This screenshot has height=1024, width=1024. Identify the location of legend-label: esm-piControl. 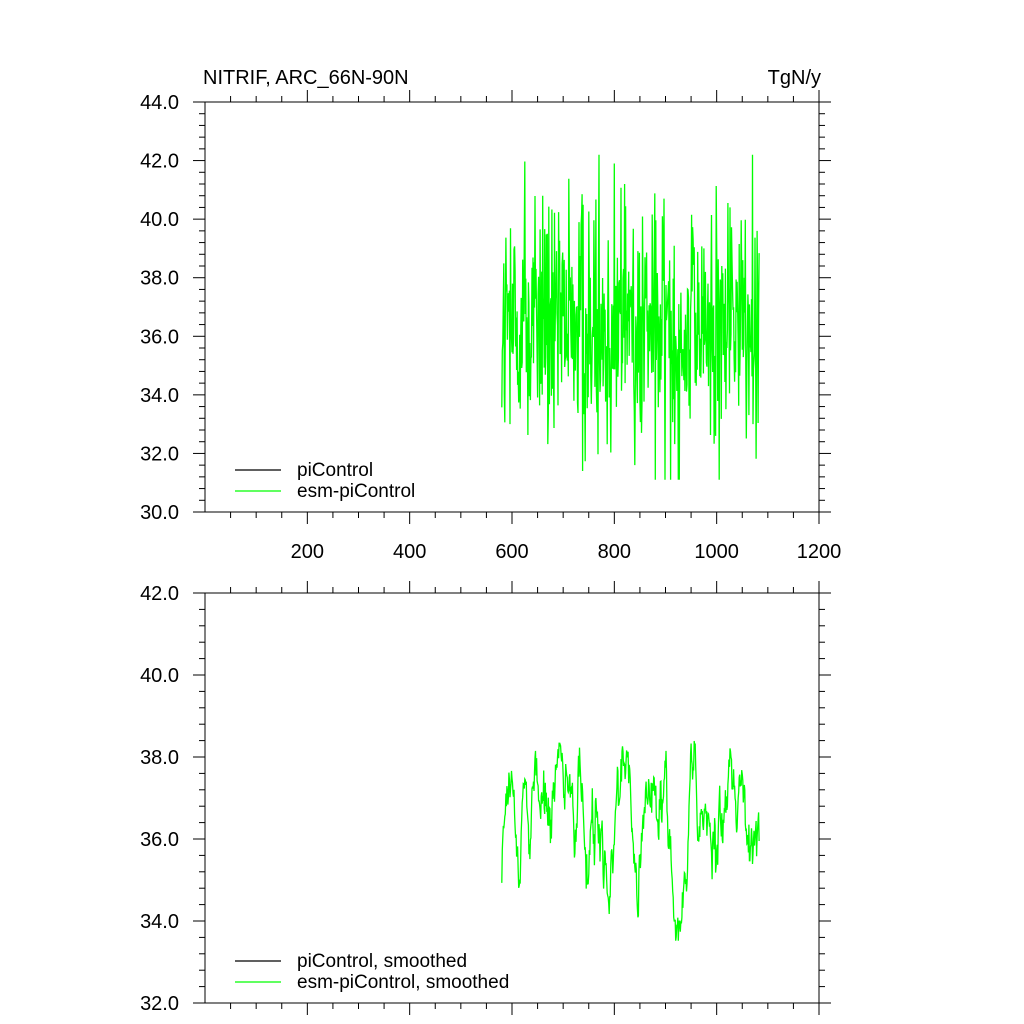
(356, 491).